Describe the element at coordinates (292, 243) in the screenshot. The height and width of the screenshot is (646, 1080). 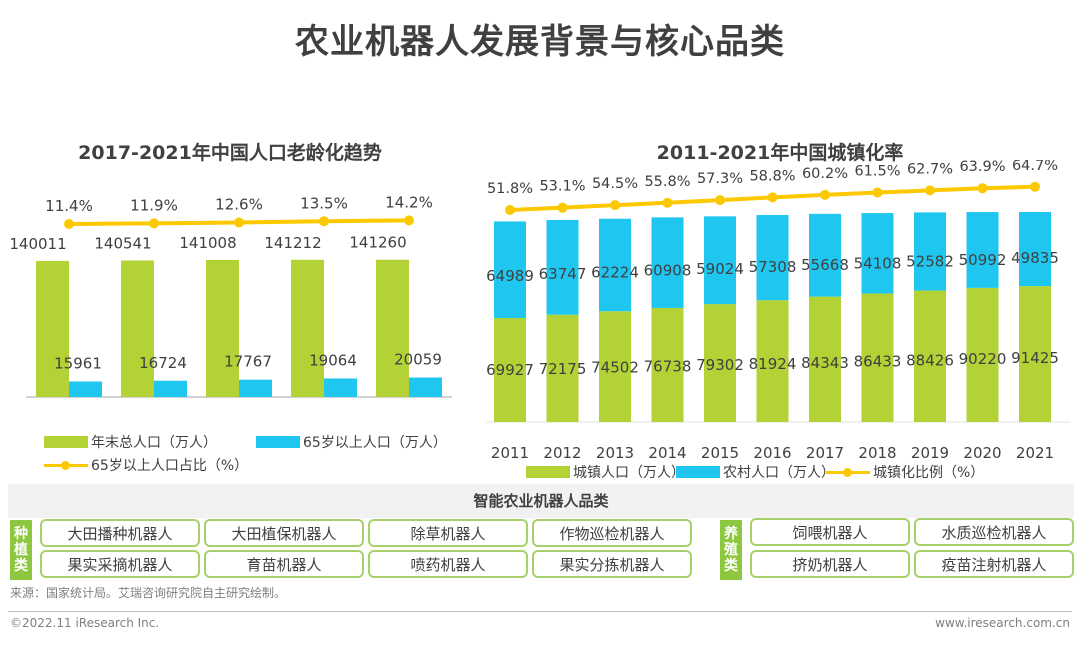
I see `data-label-total: 141212` at that location.